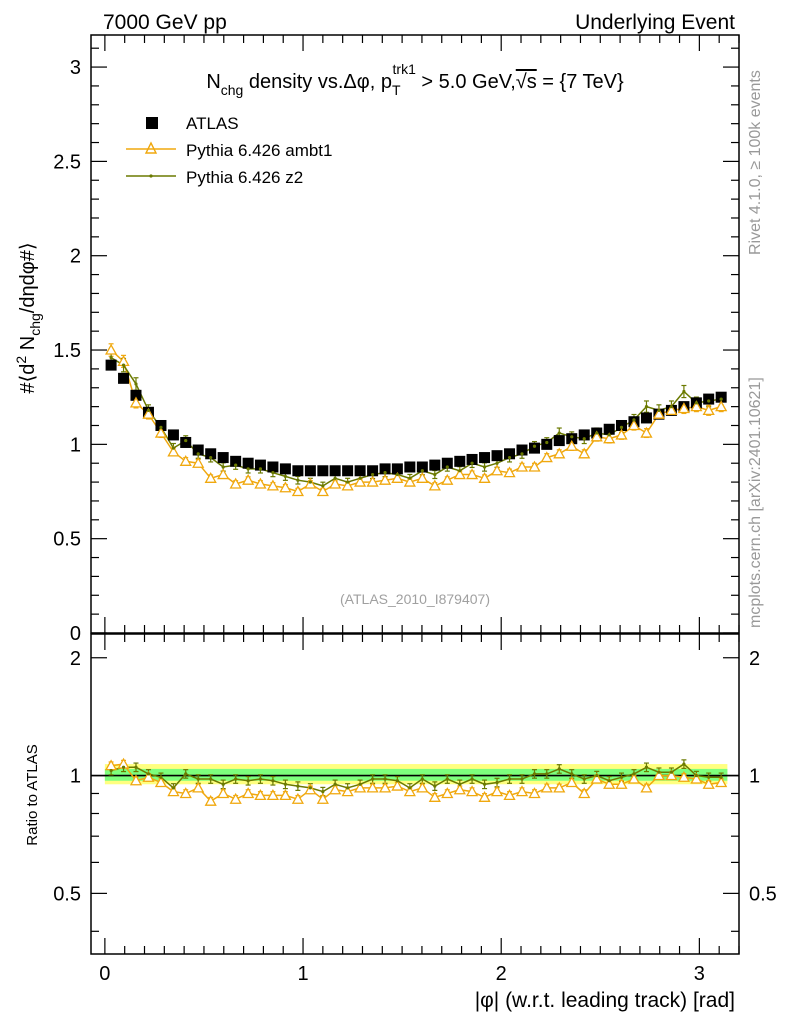 The height and width of the screenshot is (1024, 786). I want to click on y-tick-label: 0, so click(75, 634).